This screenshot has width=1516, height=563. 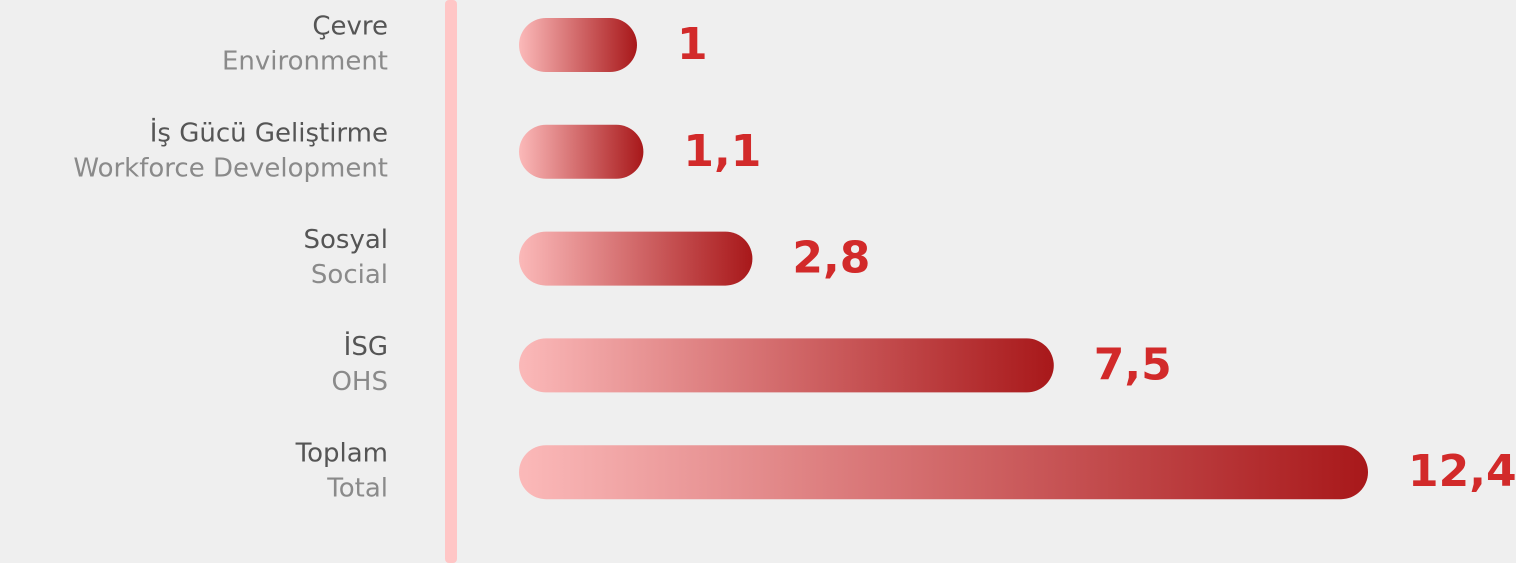 What do you see at coordinates (349, 275) in the screenshot?
I see `category-translation: Social` at bounding box center [349, 275].